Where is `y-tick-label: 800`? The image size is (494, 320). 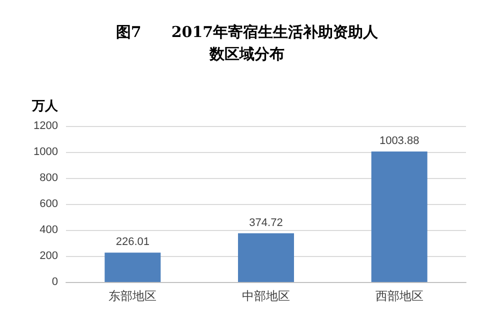 y-tick-label: 800 is located at coordinates (49, 178).